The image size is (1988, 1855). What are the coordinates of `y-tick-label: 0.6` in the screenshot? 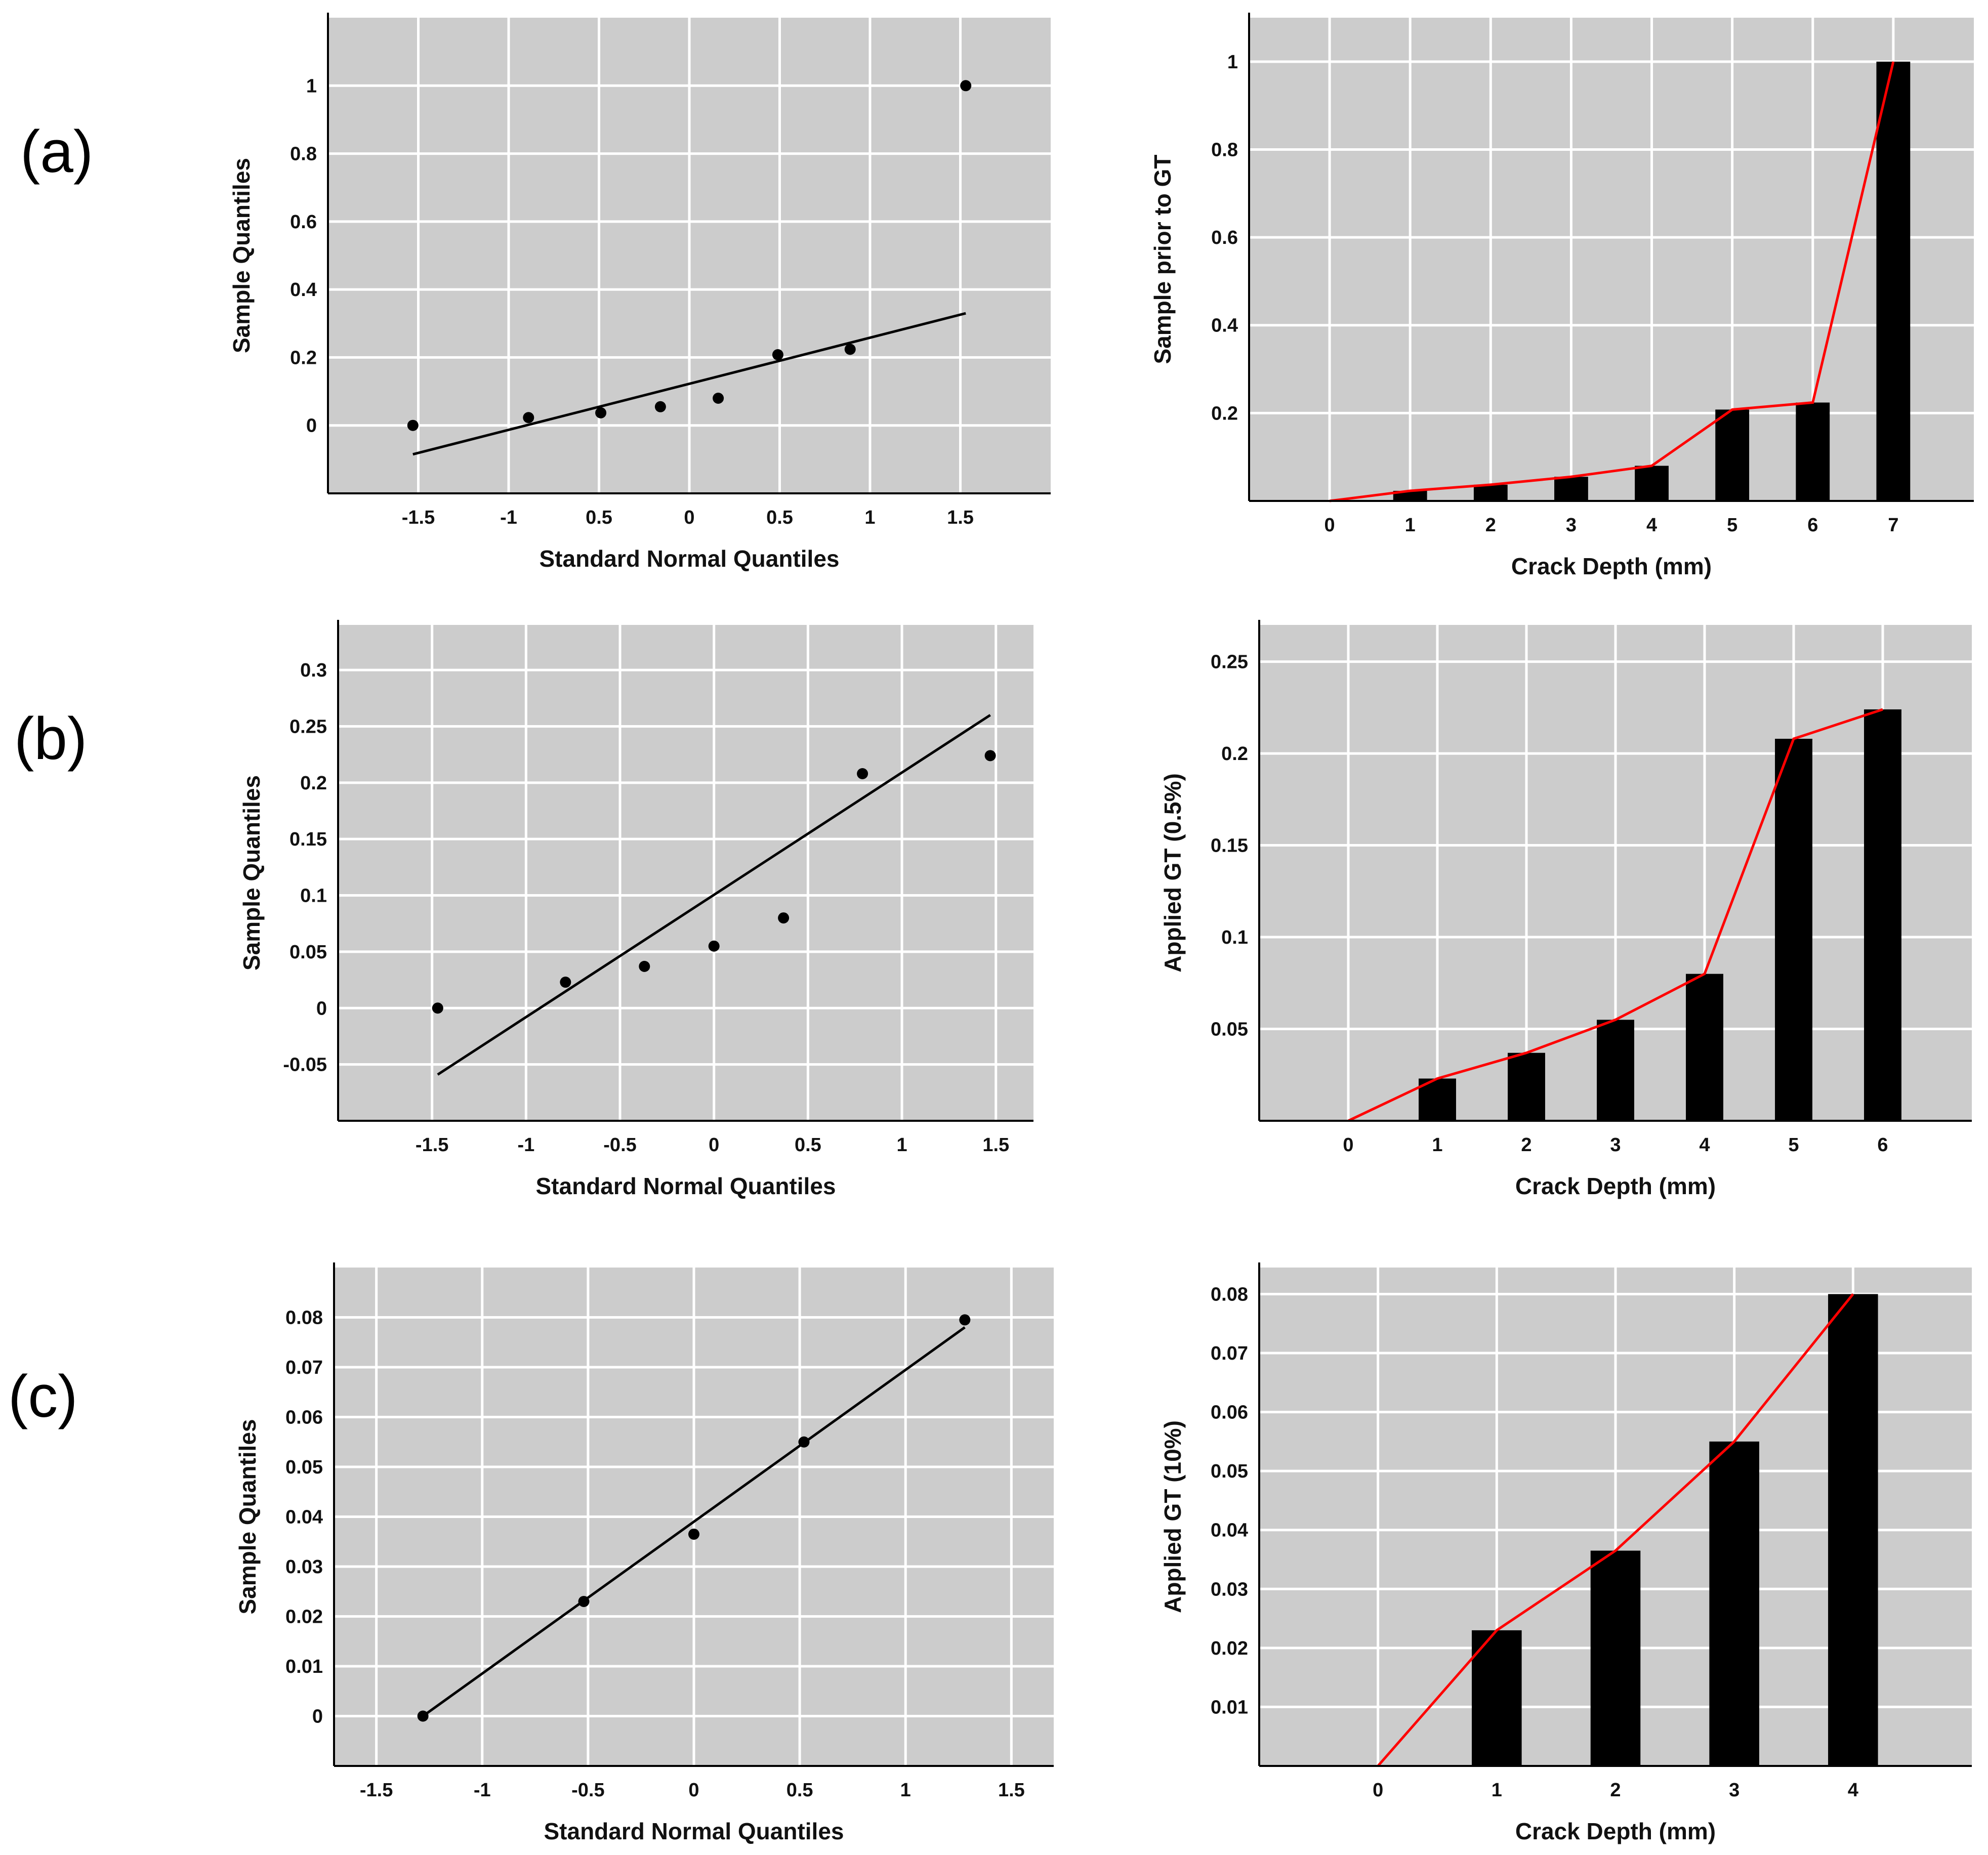 It's located at (1224, 237).